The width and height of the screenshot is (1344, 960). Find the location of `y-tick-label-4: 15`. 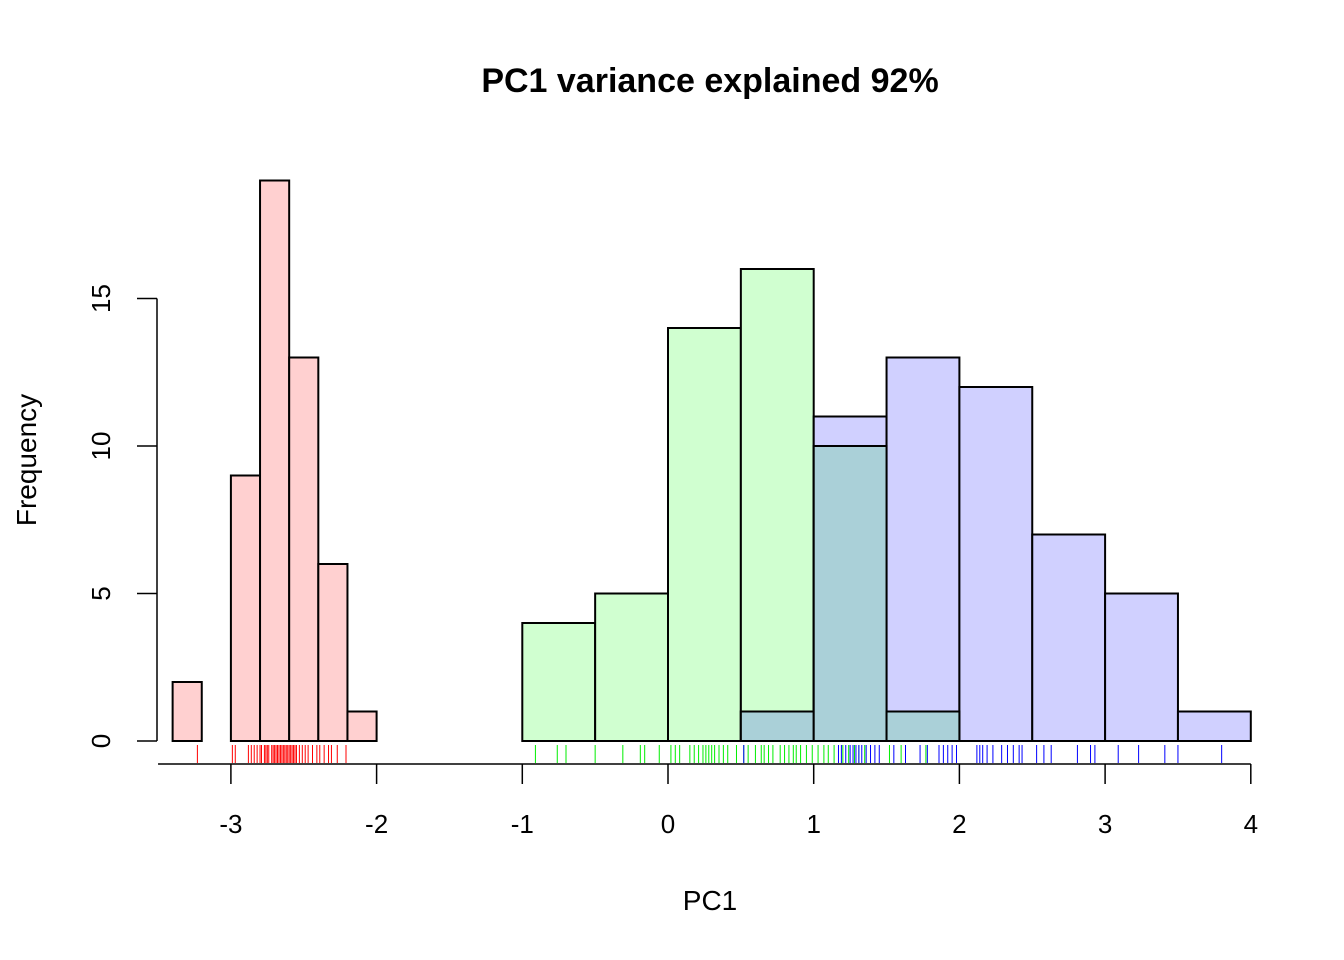

y-tick-label-4: 15 is located at coordinates (101, 298).